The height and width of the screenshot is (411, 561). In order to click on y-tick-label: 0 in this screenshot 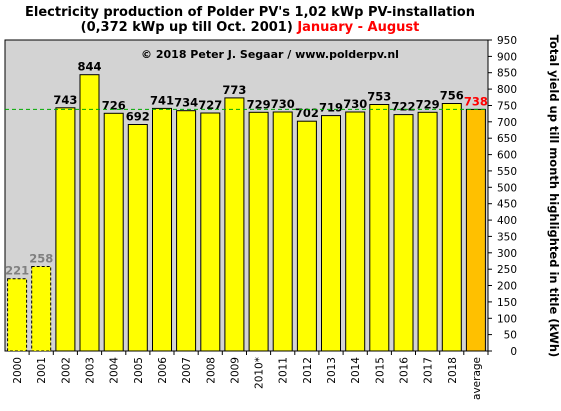, I will do `click(513, 352)`.